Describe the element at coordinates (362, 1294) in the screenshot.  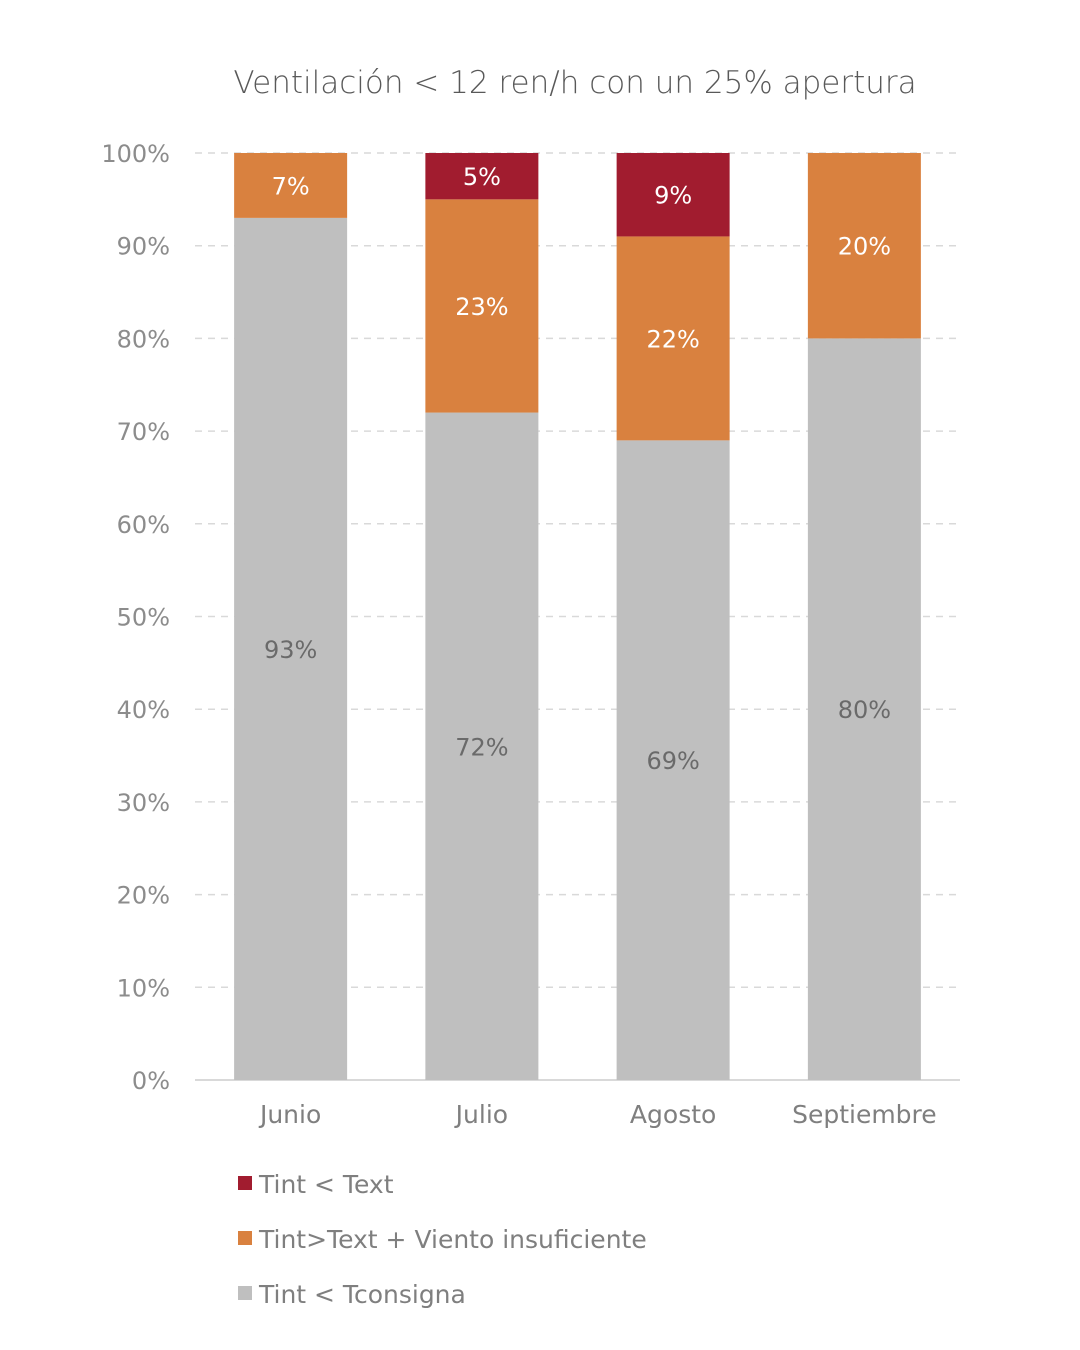
I see `legend-label: Tint < Tconsigna` at that location.